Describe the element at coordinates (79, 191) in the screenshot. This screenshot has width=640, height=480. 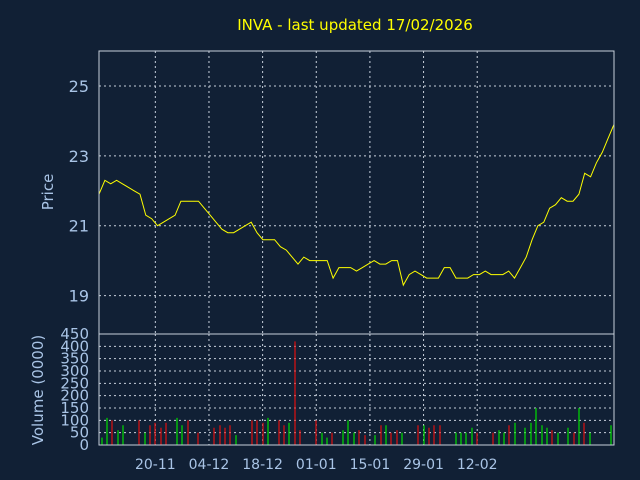
I see `price-y-tick-labels: 19 21 23 25` at that location.